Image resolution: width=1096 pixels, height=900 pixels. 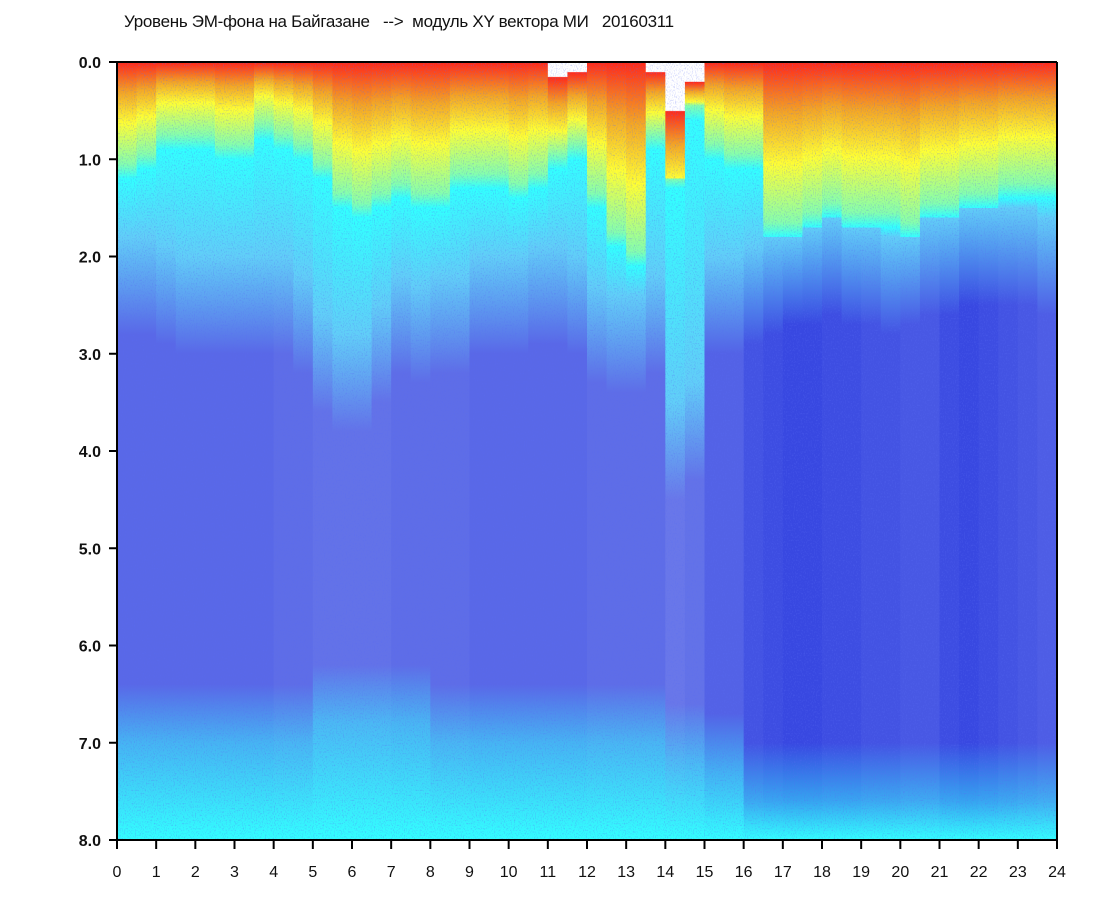 What do you see at coordinates (391, 872) in the screenshot?
I see `x-tick-label: 7` at bounding box center [391, 872].